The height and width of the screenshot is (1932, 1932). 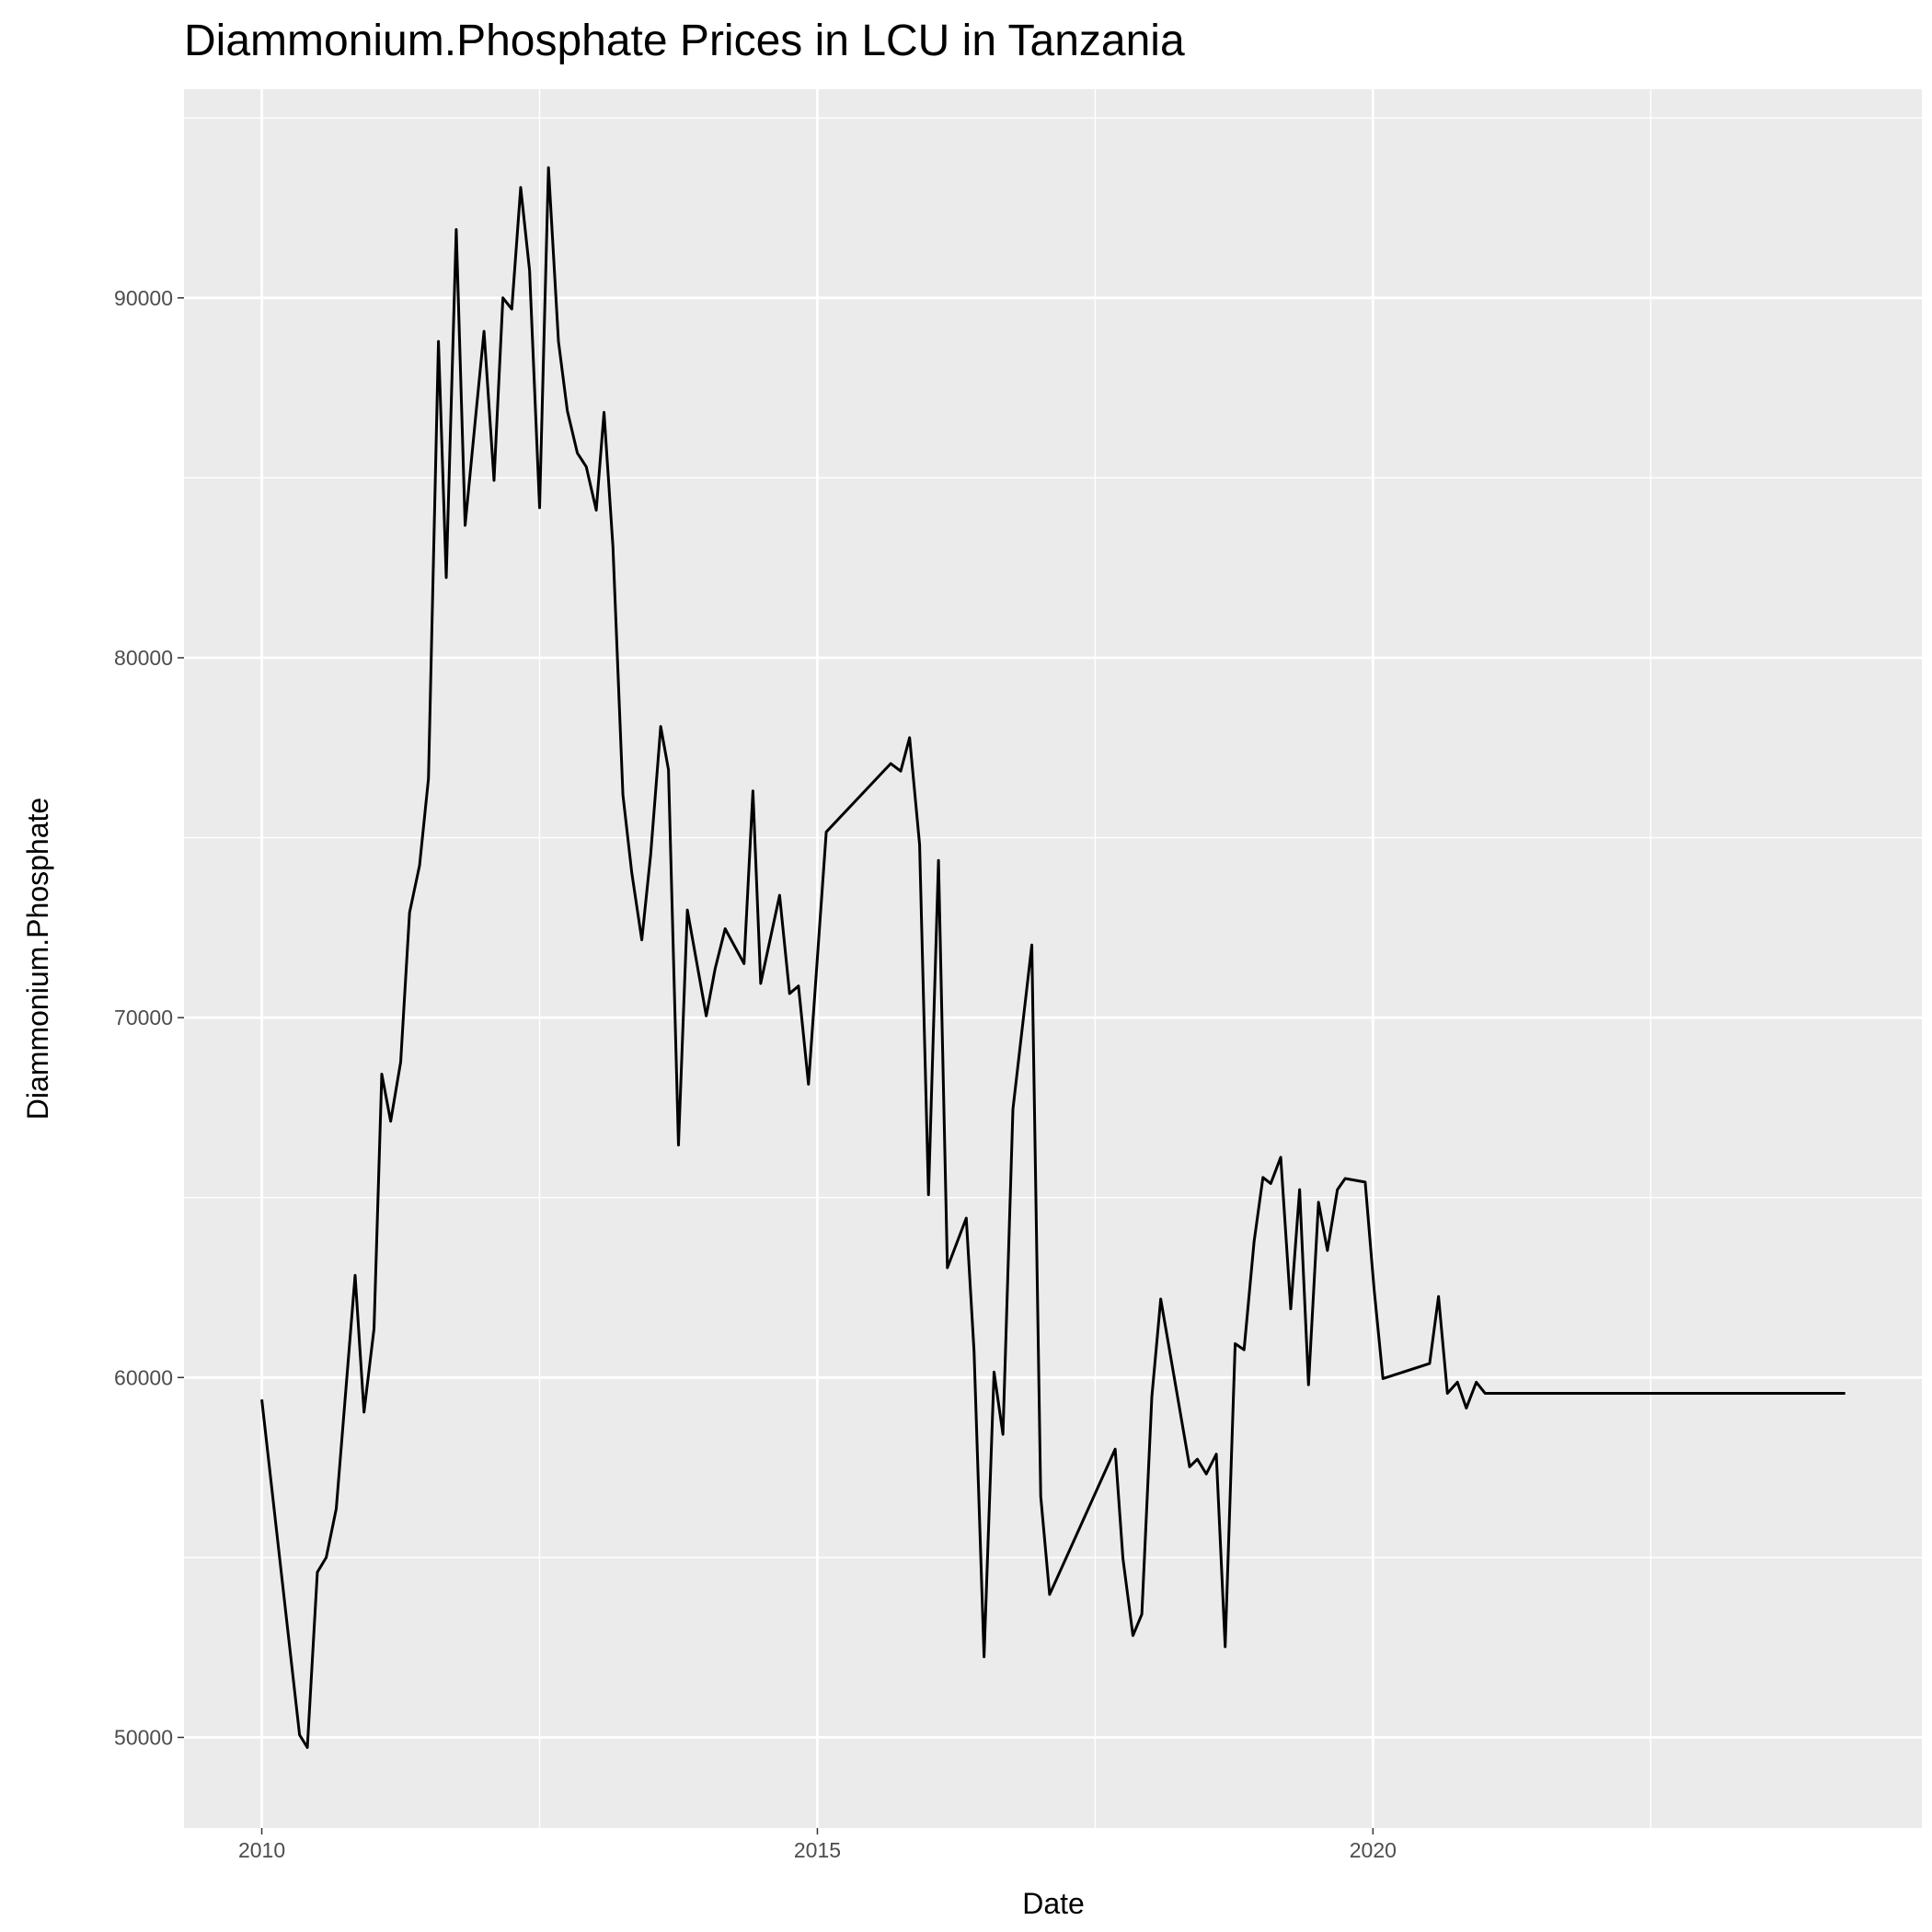 What do you see at coordinates (143, 298) in the screenshot?
I see `y-tick-label: 90000` at bounding box center [143, 298].